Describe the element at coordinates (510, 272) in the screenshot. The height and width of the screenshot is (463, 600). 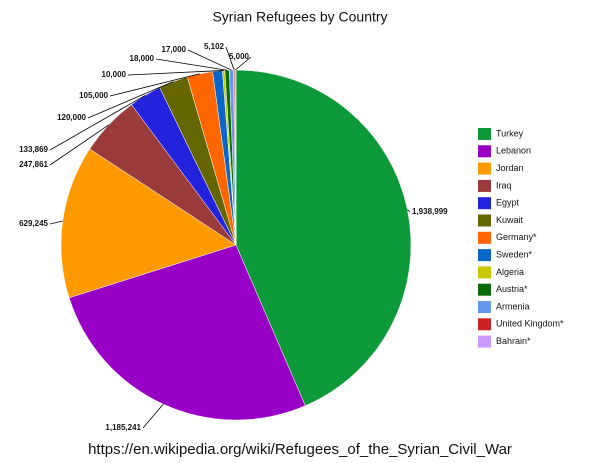
I see `legend-label: Algeria` at that location.